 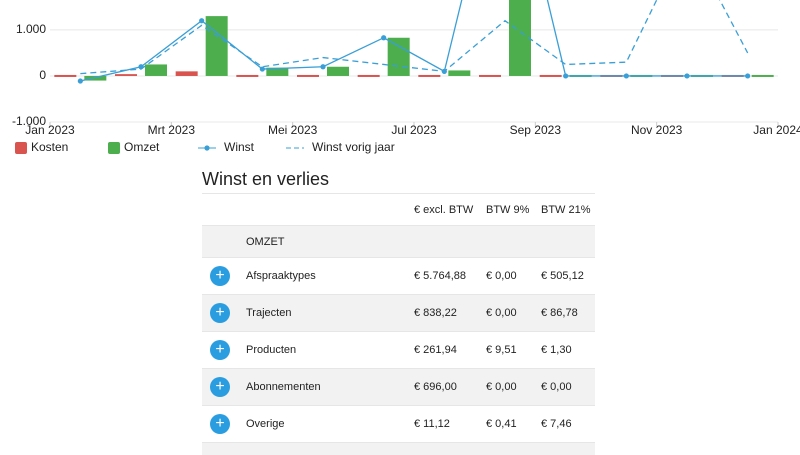 What do you see at coordinates (398, 349) in the screenshot?
I see `table-row: + Producten € 261,94 € 9,51 € 1,30` at bounding box center [398, 349].